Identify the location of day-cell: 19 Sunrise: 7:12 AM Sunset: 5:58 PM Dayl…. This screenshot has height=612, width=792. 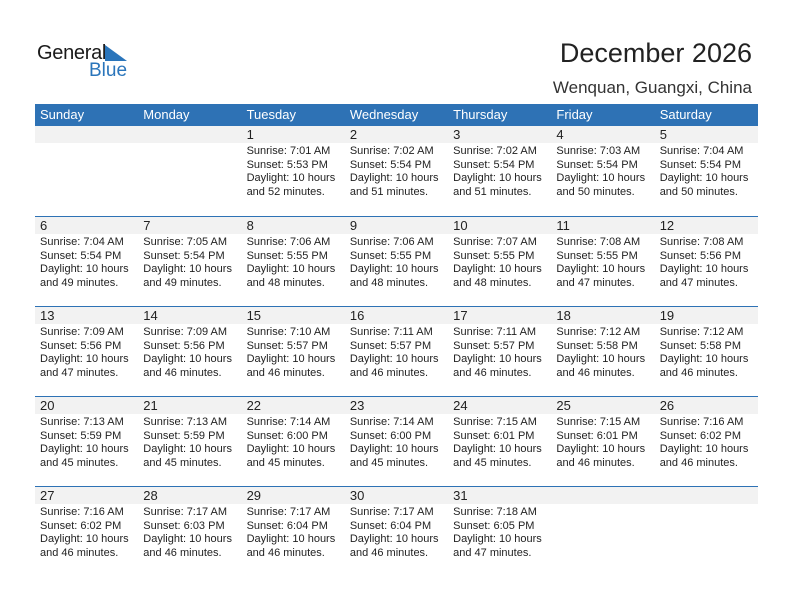
(706, 343).